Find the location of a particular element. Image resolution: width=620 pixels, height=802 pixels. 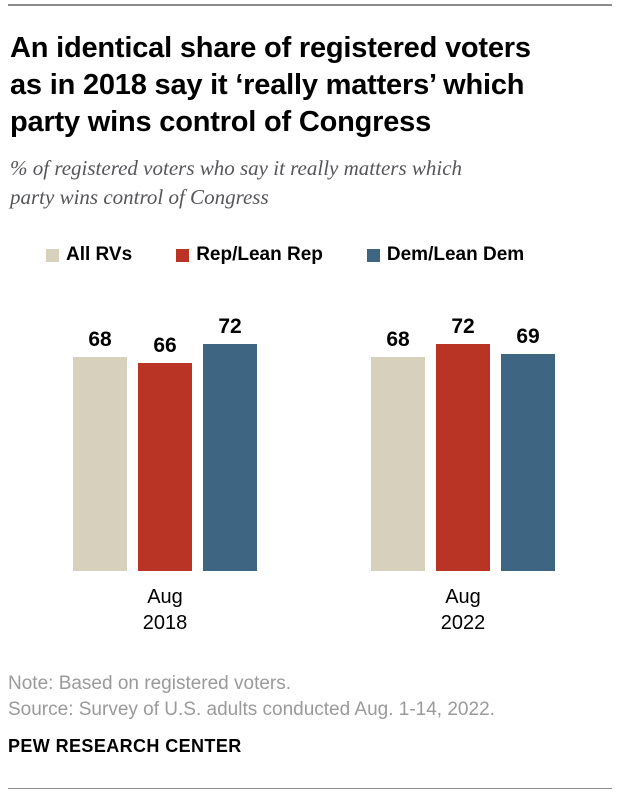

legend-swatch-all-rvs-icon is located at coordinates (52, 255).